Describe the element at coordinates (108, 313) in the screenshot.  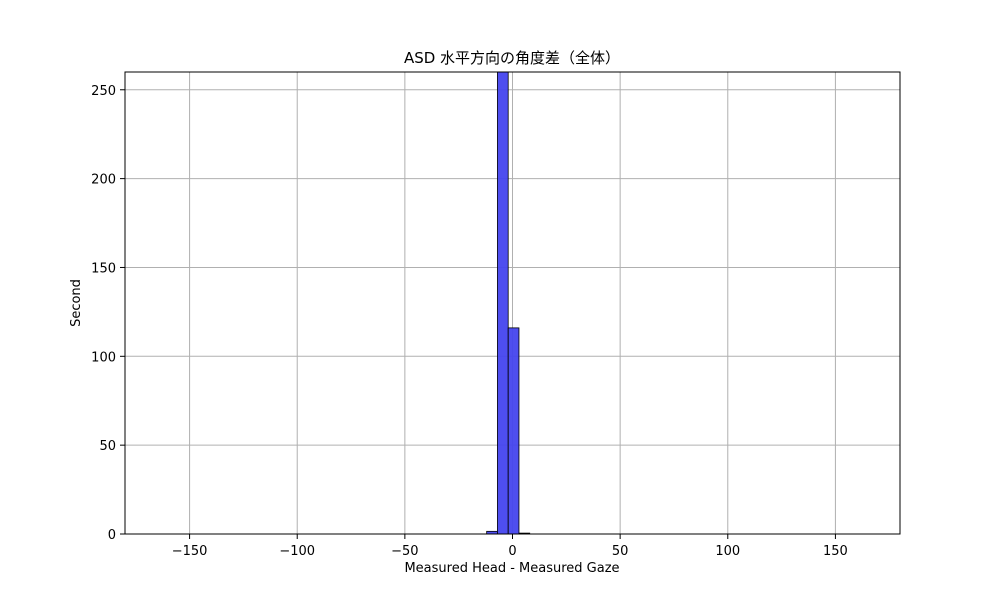
I see `y-axis: 0 50 100 150 200 250` at that location.